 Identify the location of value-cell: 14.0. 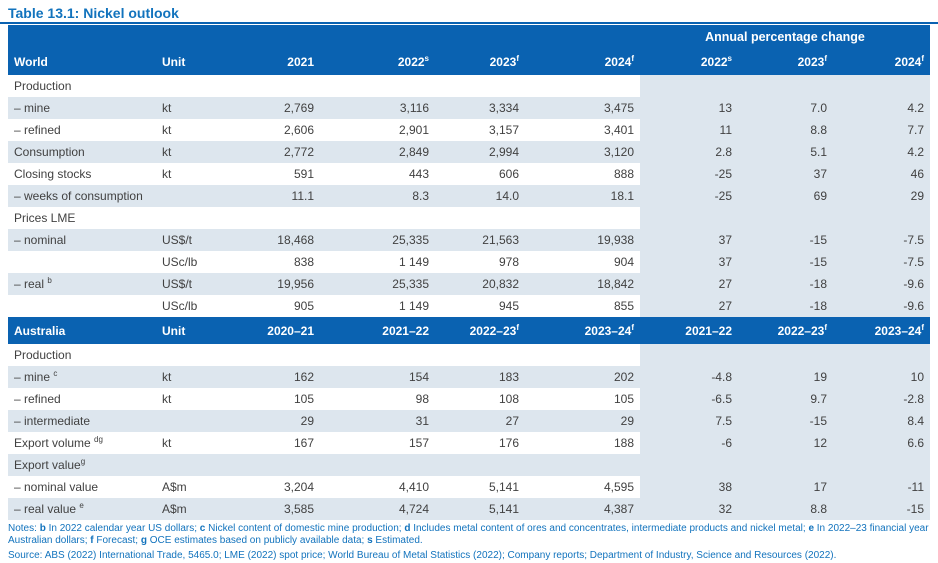
(480, 196).